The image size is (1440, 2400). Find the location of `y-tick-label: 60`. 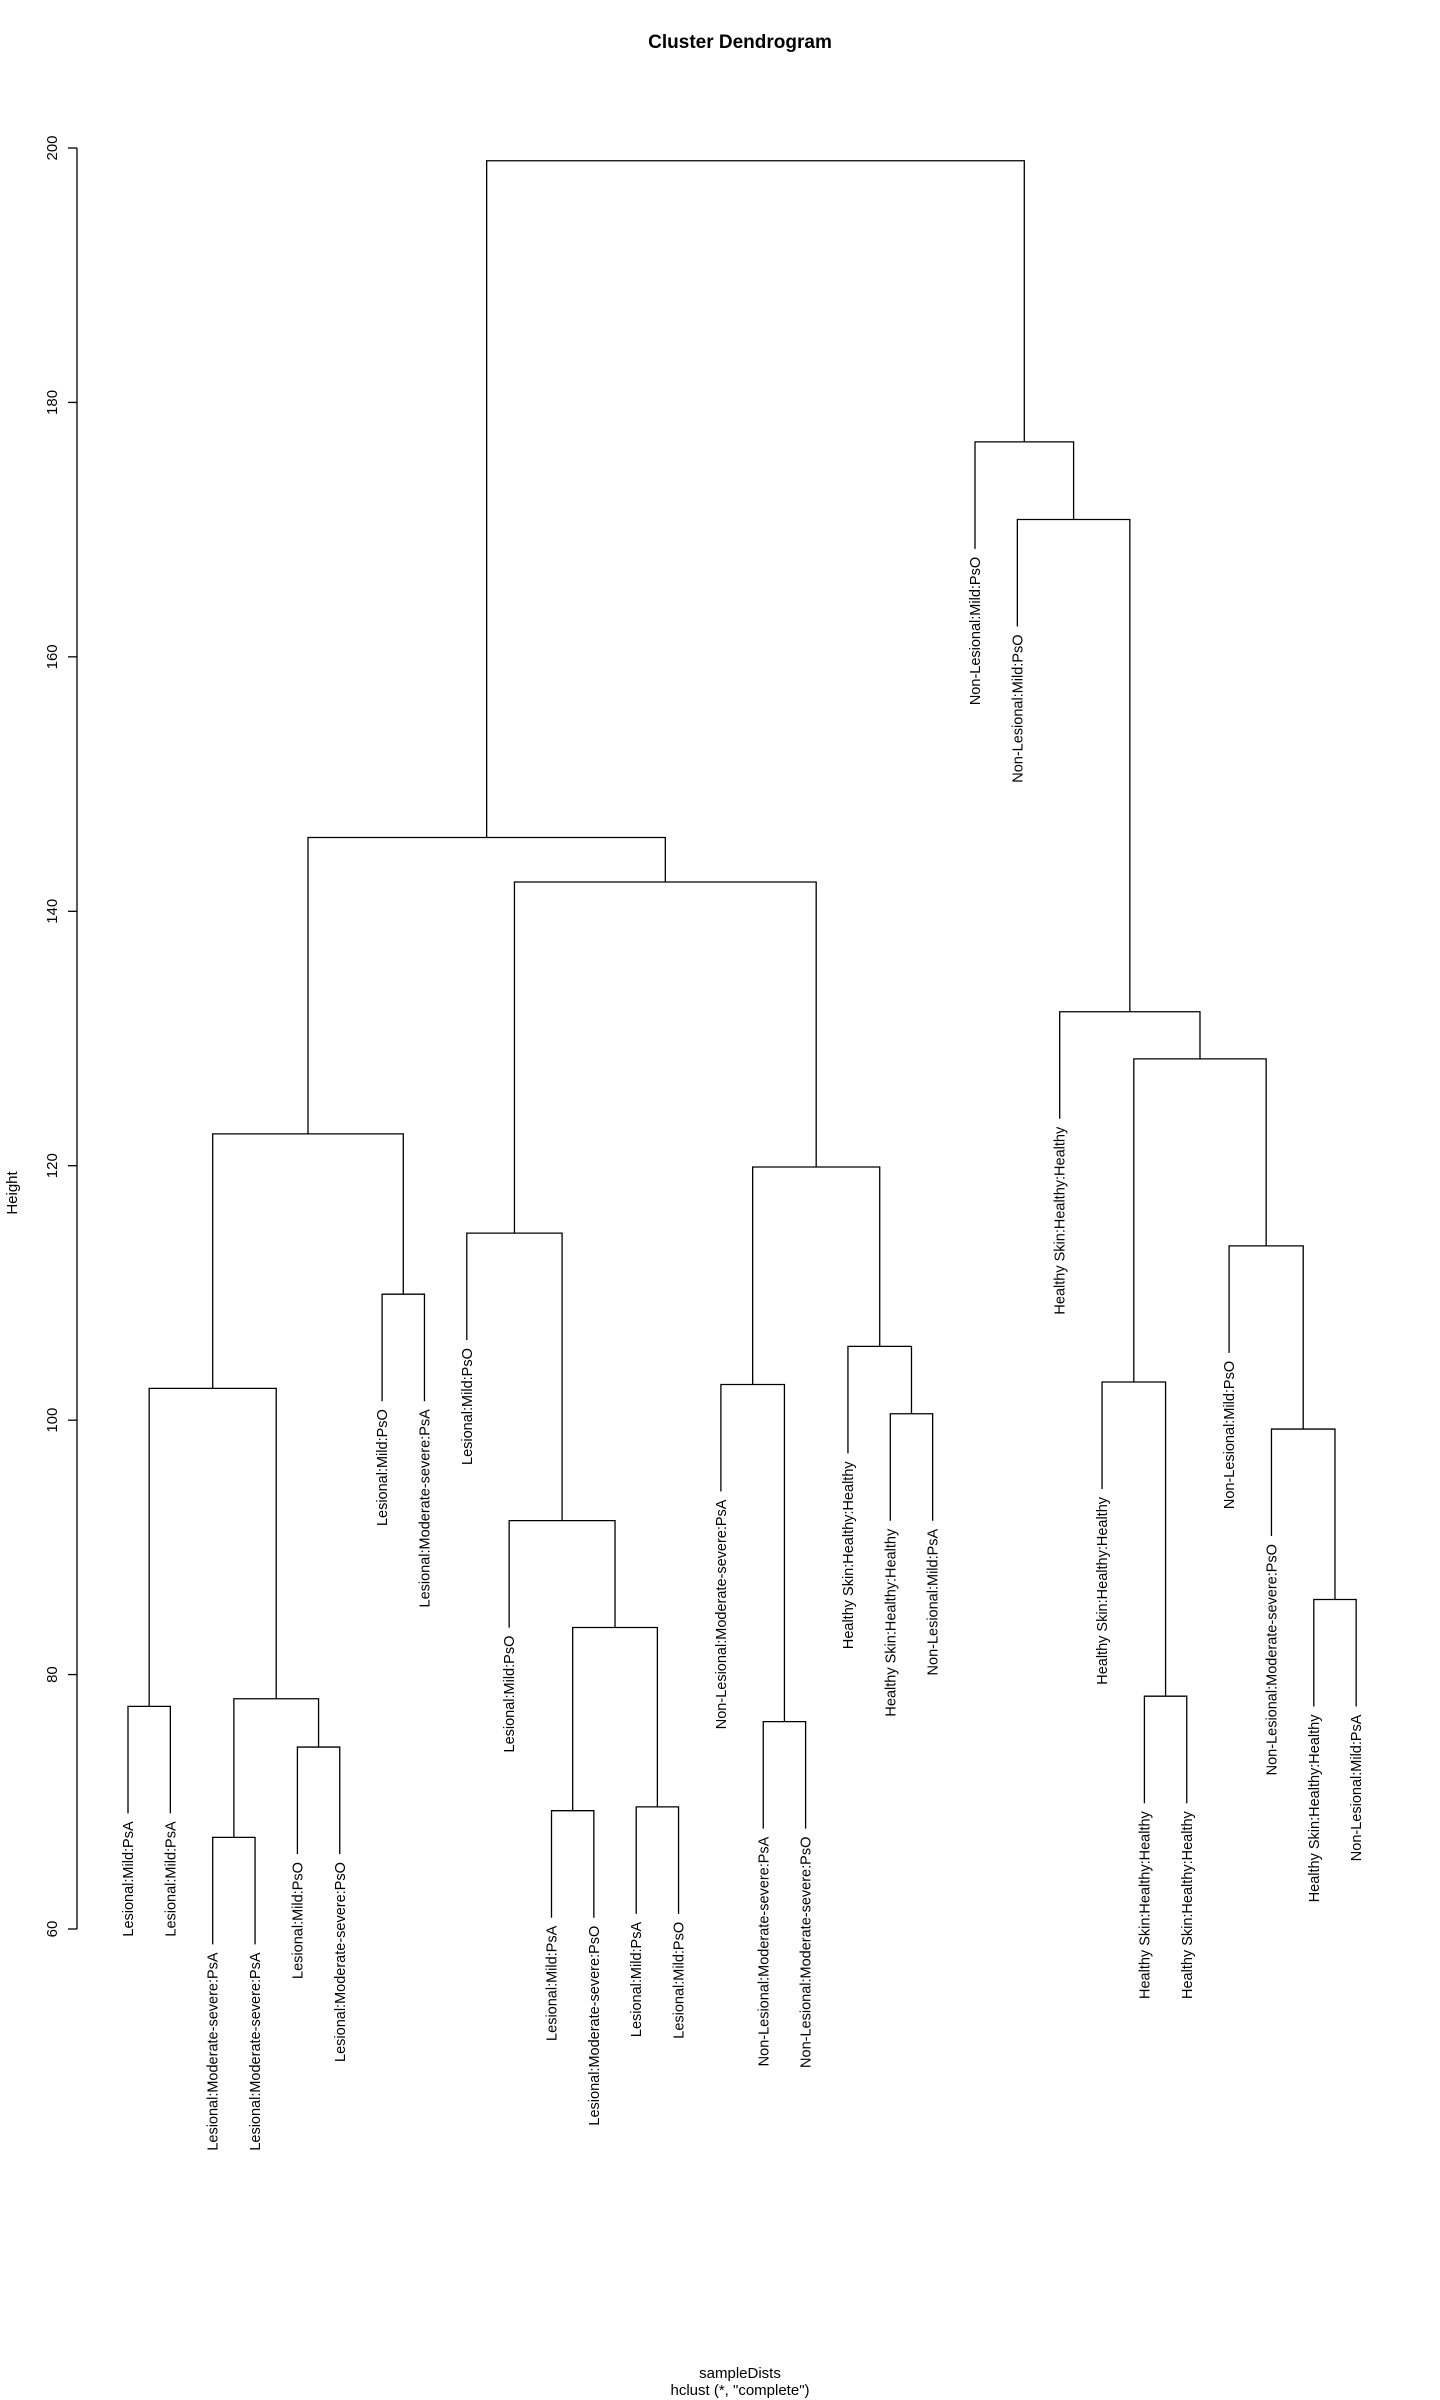

y-tick-label: 60 is located at coordinates (52, 1929).